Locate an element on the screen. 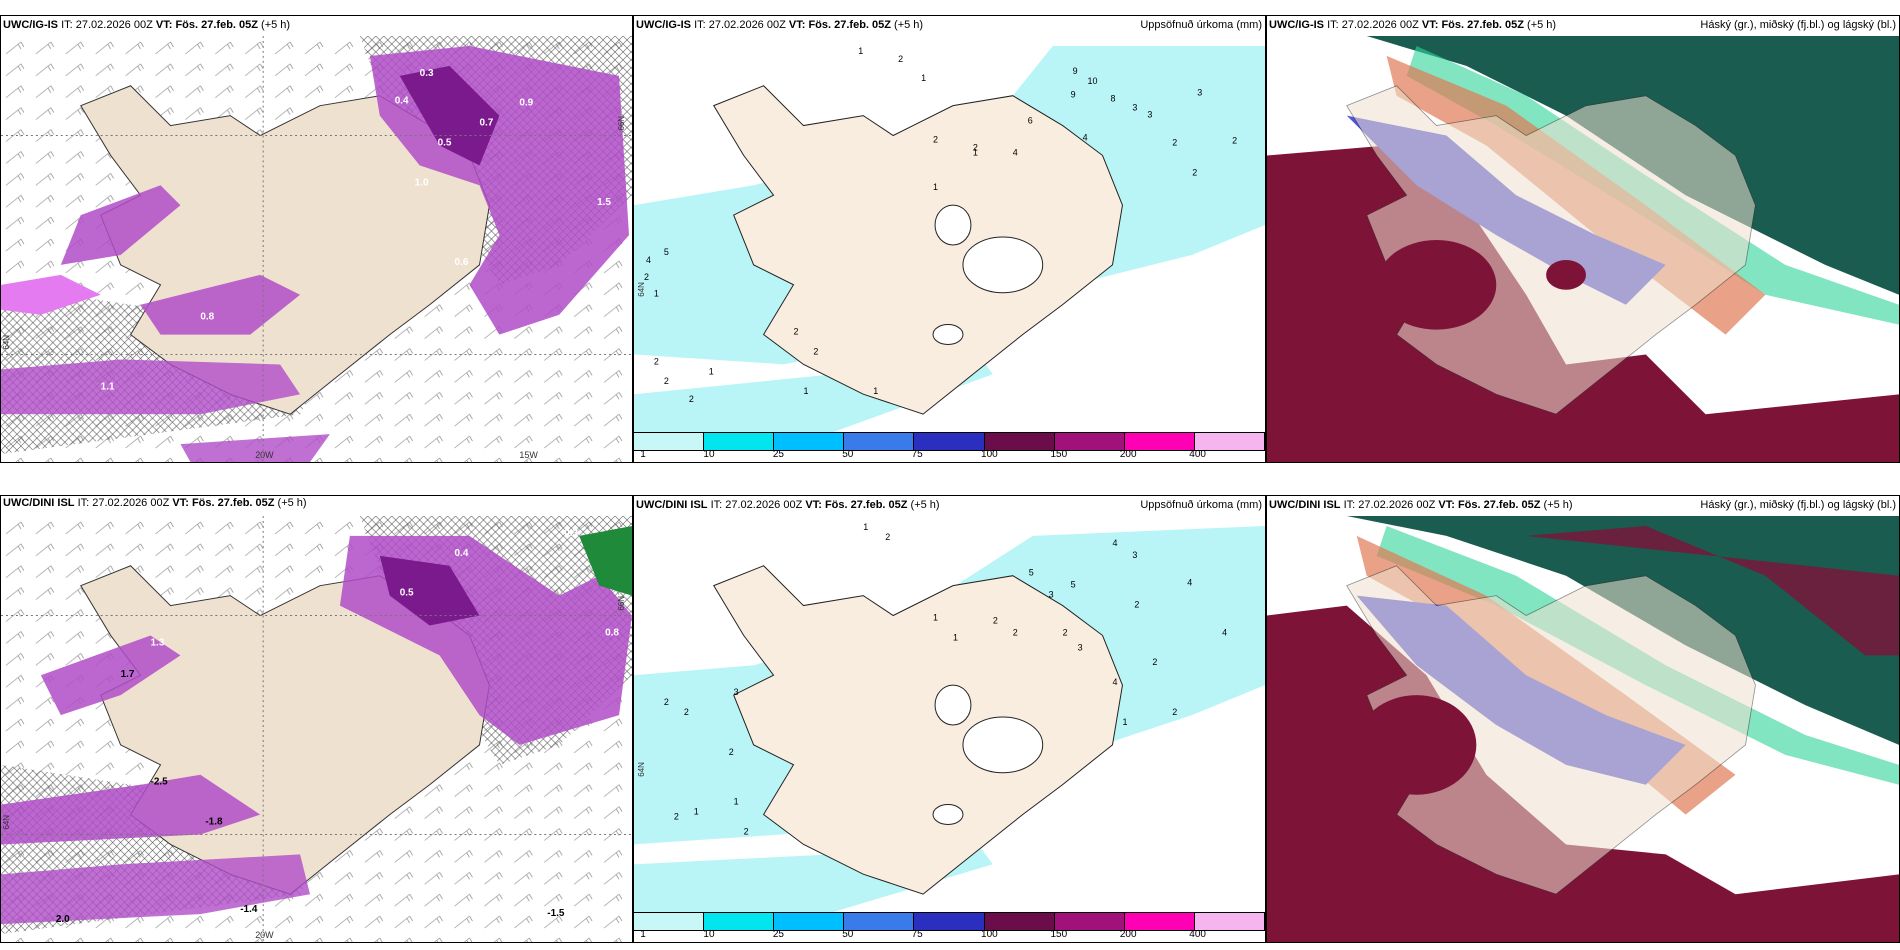 The height and width of the screenshot is (950, 1900). colorbar-label: 1 is located at coordinates (643, 454).